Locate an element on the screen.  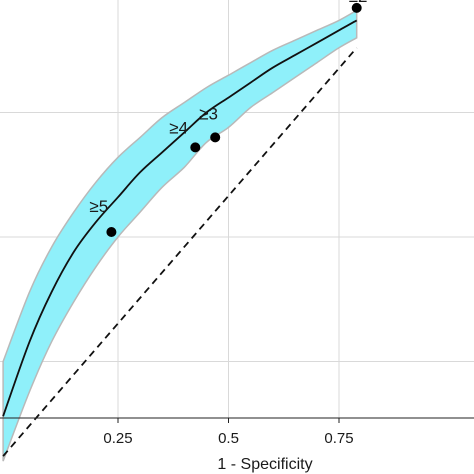
threshold-label-0: ≥5 is located at coordinates (98, 206).